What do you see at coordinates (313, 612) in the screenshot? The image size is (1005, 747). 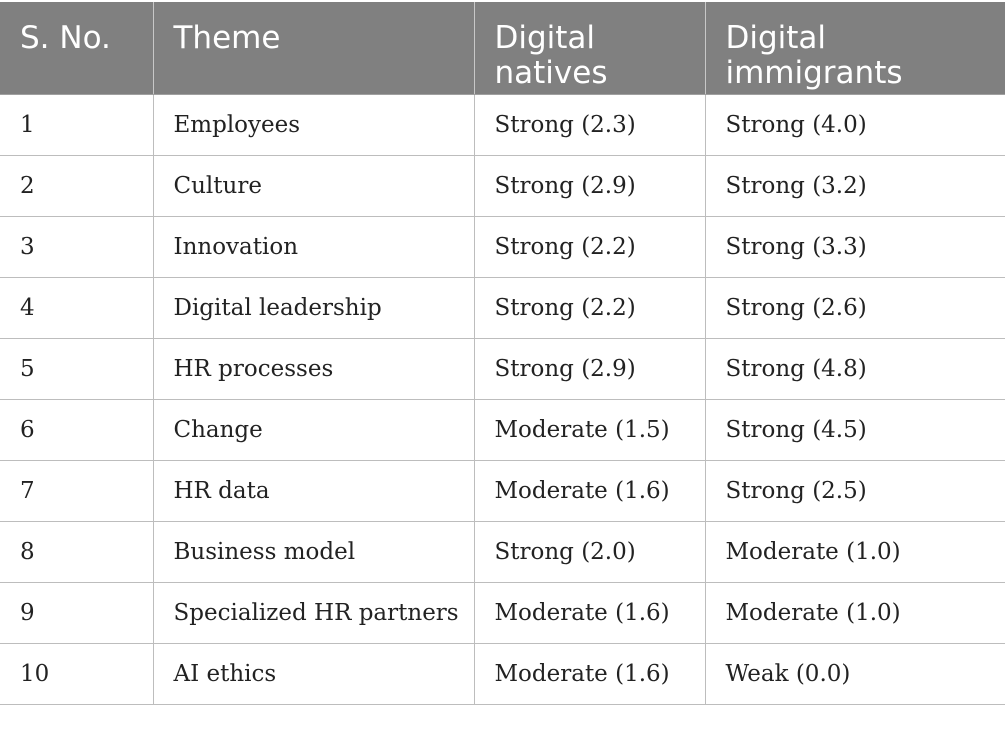 I see `theme-cell: Specialized HR partners` at bounding box center [313, 612].